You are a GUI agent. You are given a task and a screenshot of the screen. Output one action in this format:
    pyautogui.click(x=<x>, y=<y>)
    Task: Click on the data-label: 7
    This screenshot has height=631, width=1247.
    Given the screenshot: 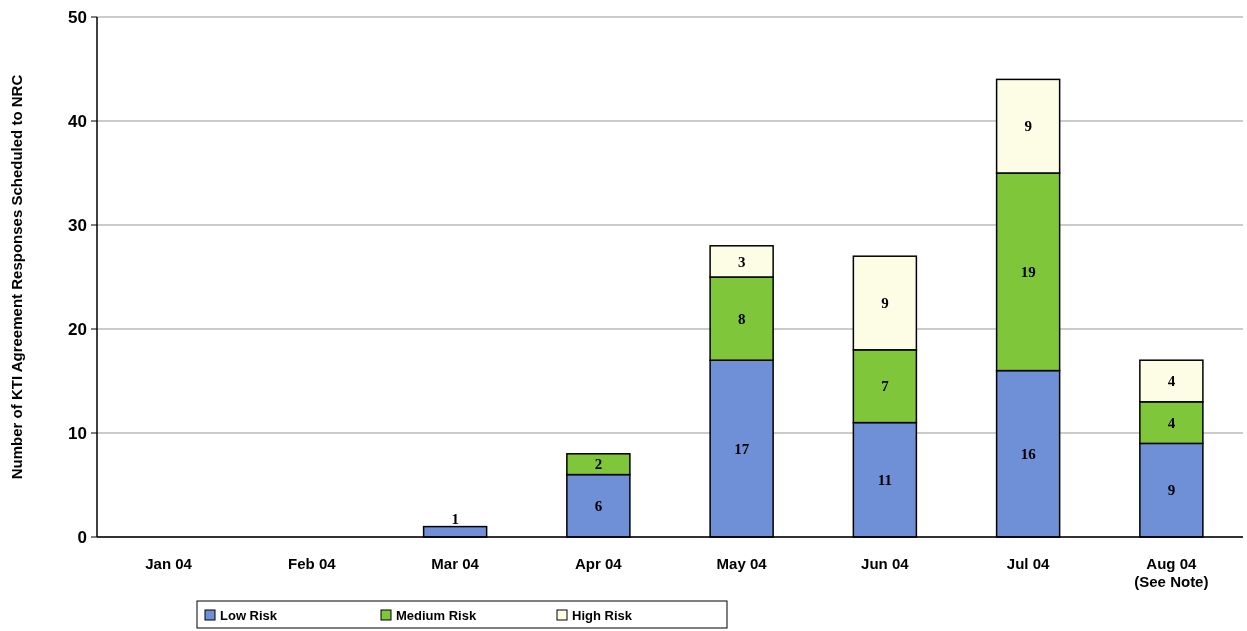 What is the action you would take?
    pyautogui.click(x=885, y=386)
    